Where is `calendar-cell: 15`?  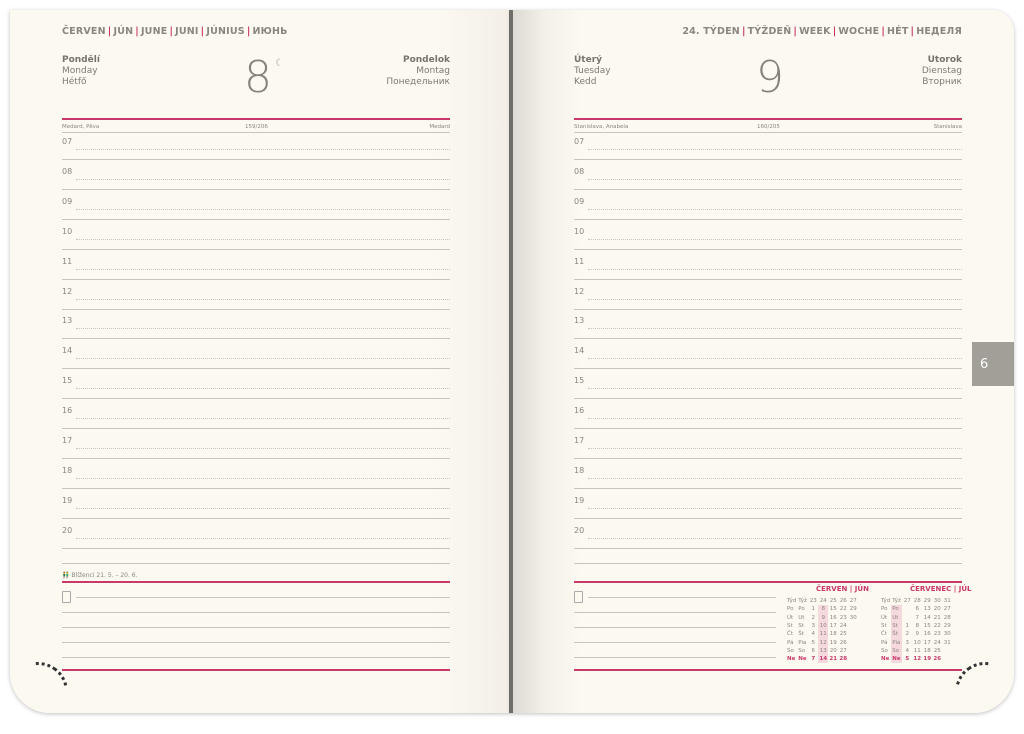
calendar-cell: 15 is located at coordinates (927, 626).